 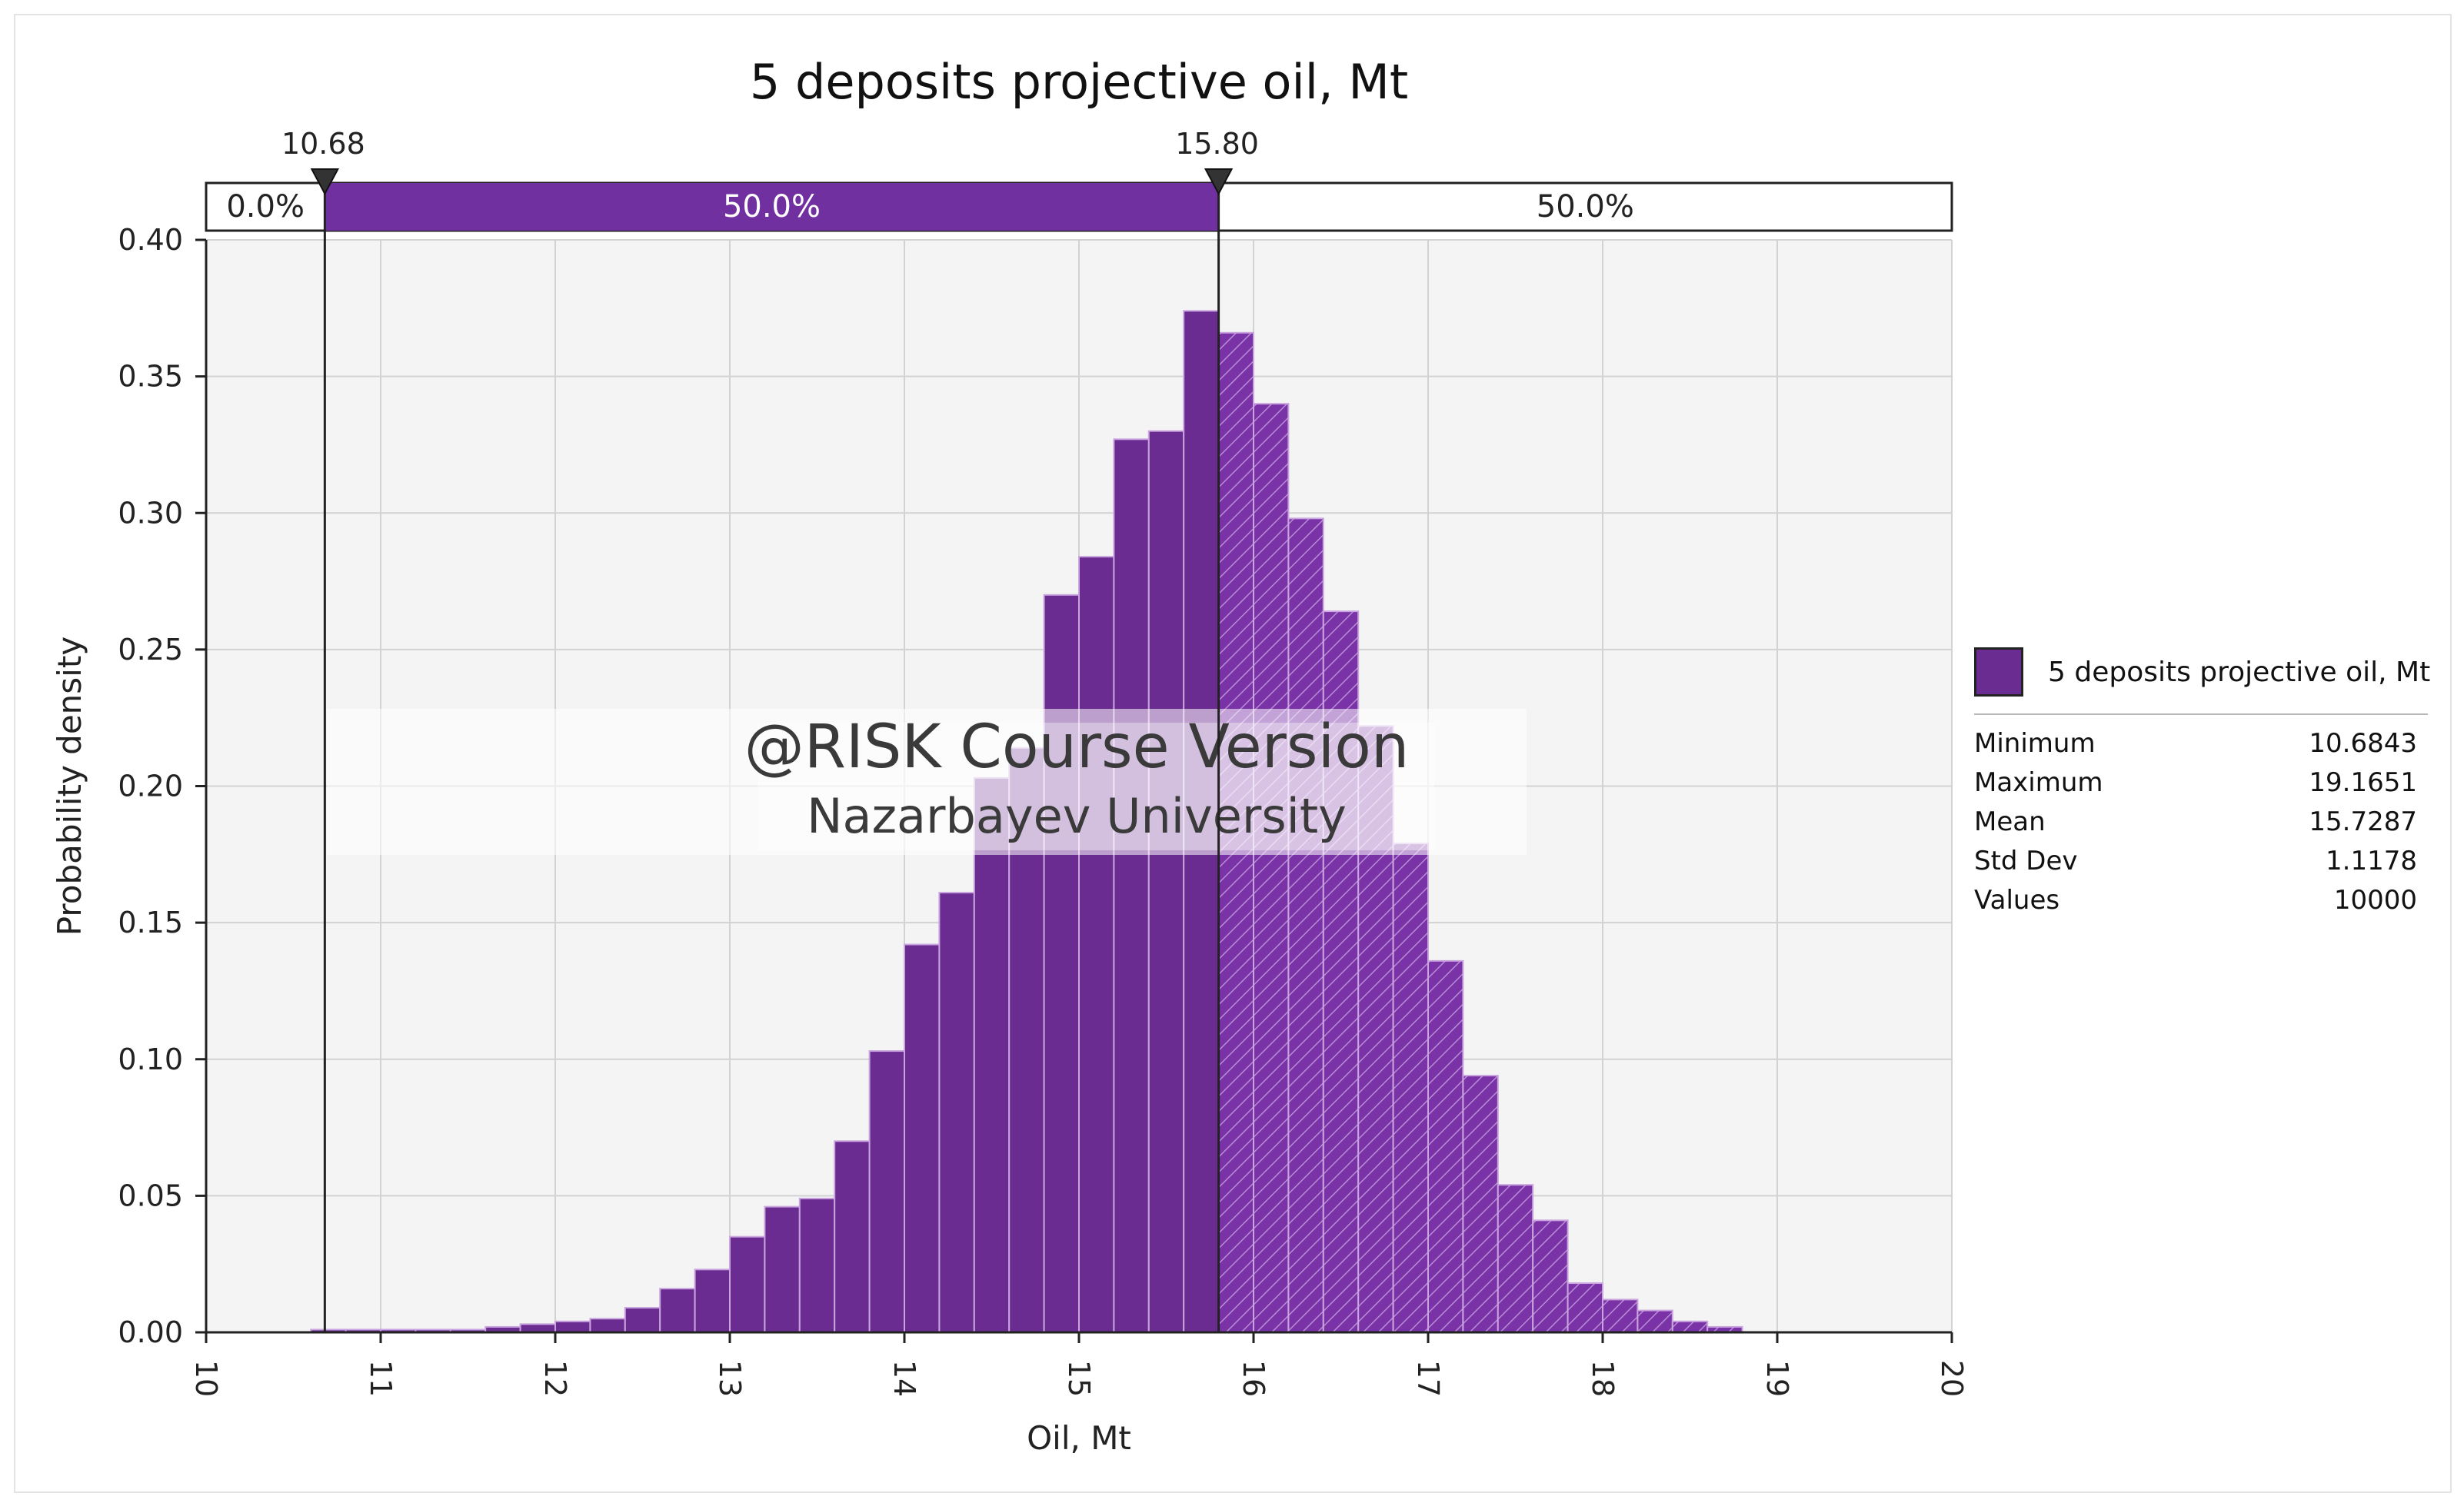 What do you see at coordinates (1253, 1378) in the screenshot?
I see `x-tick-label: 16` at bounding box center [1253, 1378].